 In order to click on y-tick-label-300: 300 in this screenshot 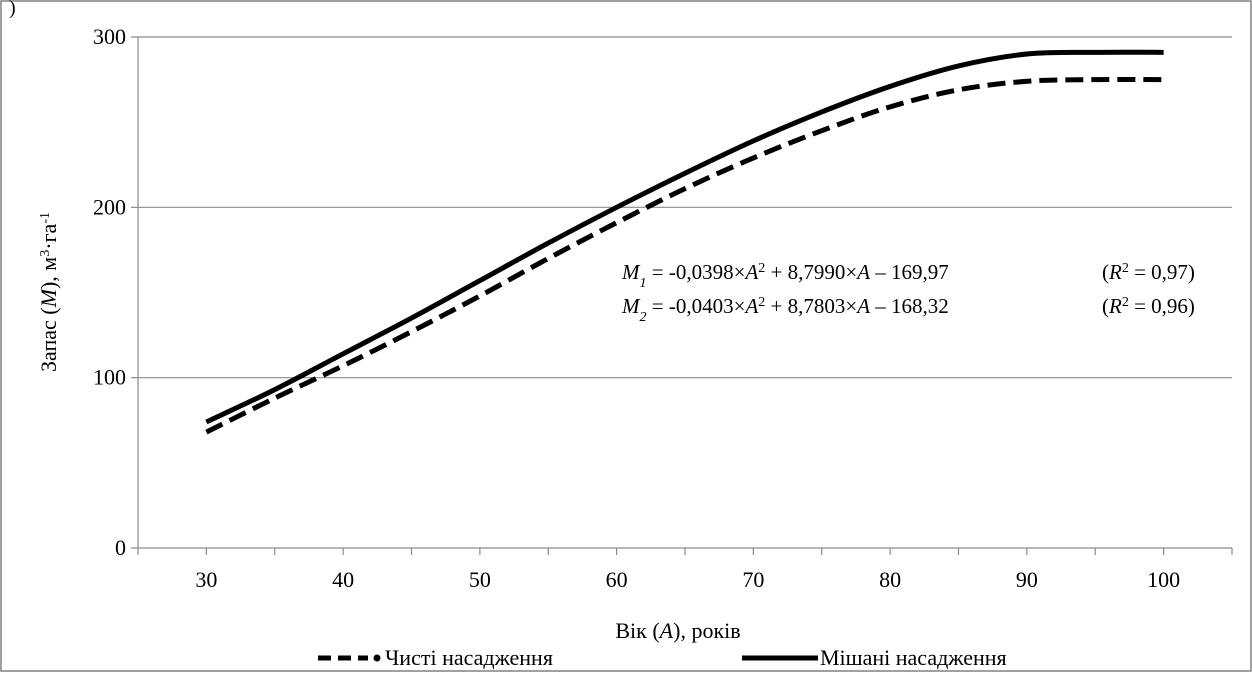, I will do `click(109, 36)`.